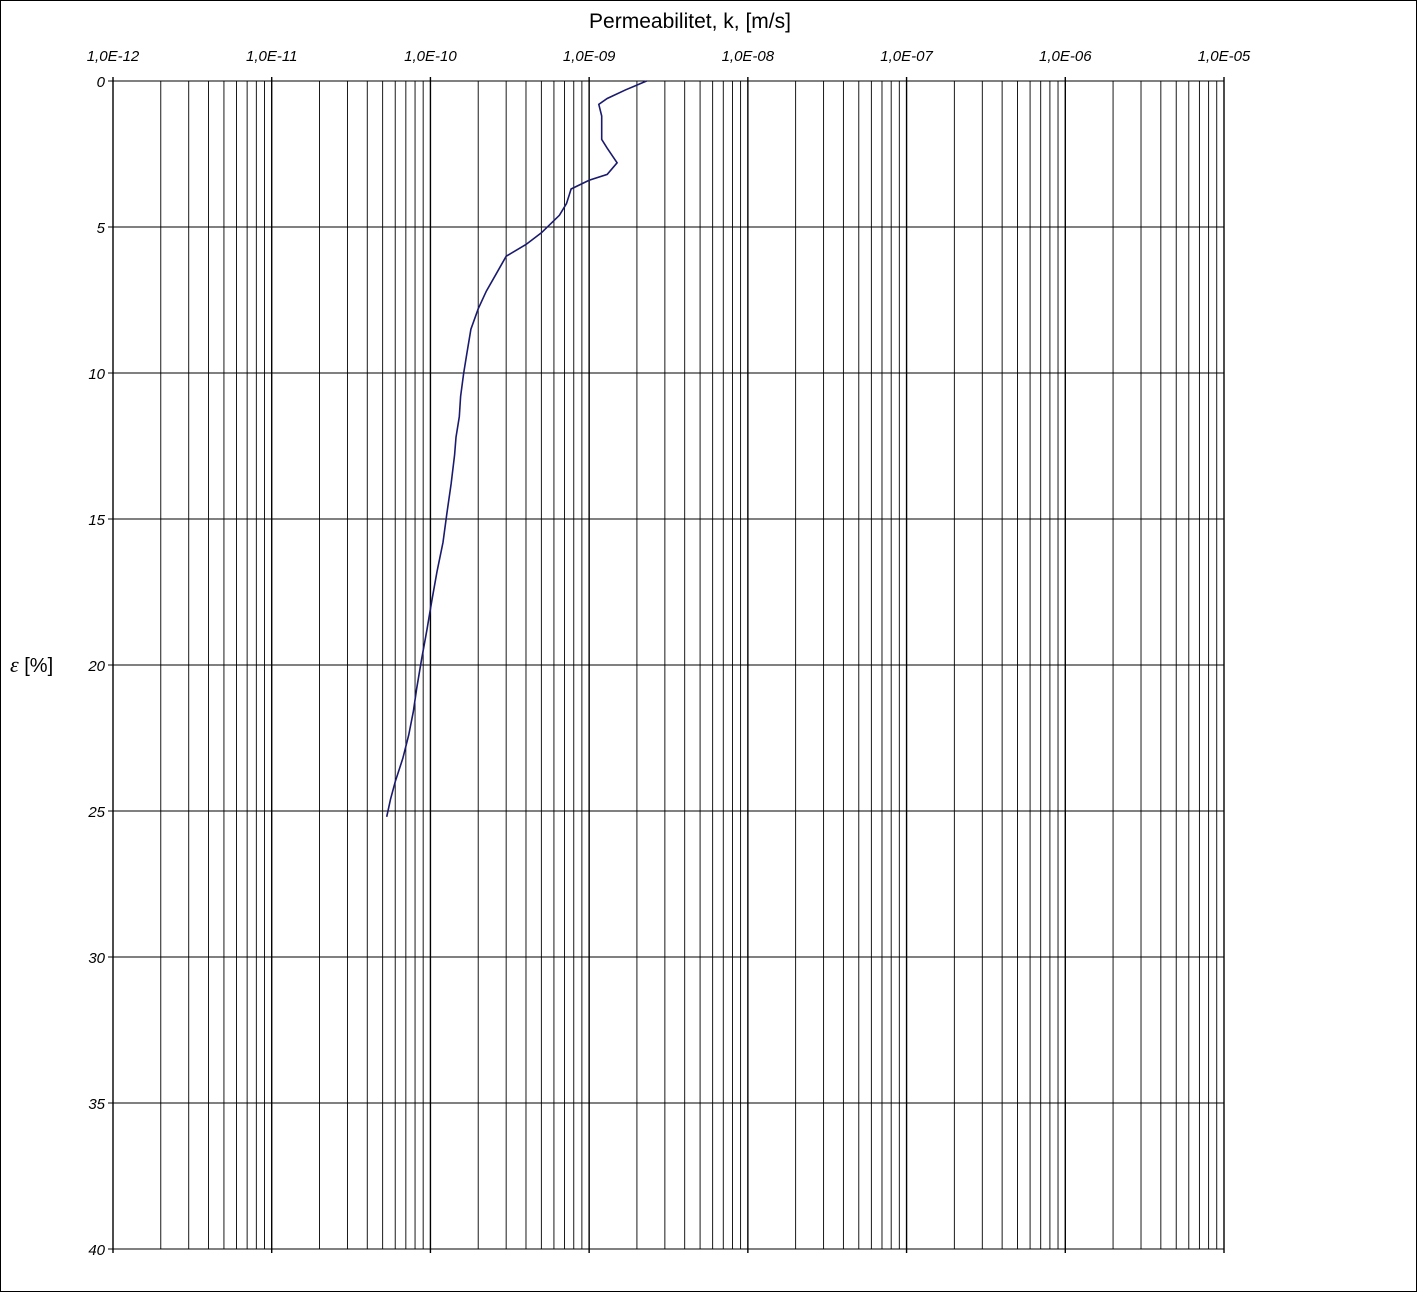 The image size is (1417, 1292). I want to click on y-tick-label: 5, so click(101, 228).